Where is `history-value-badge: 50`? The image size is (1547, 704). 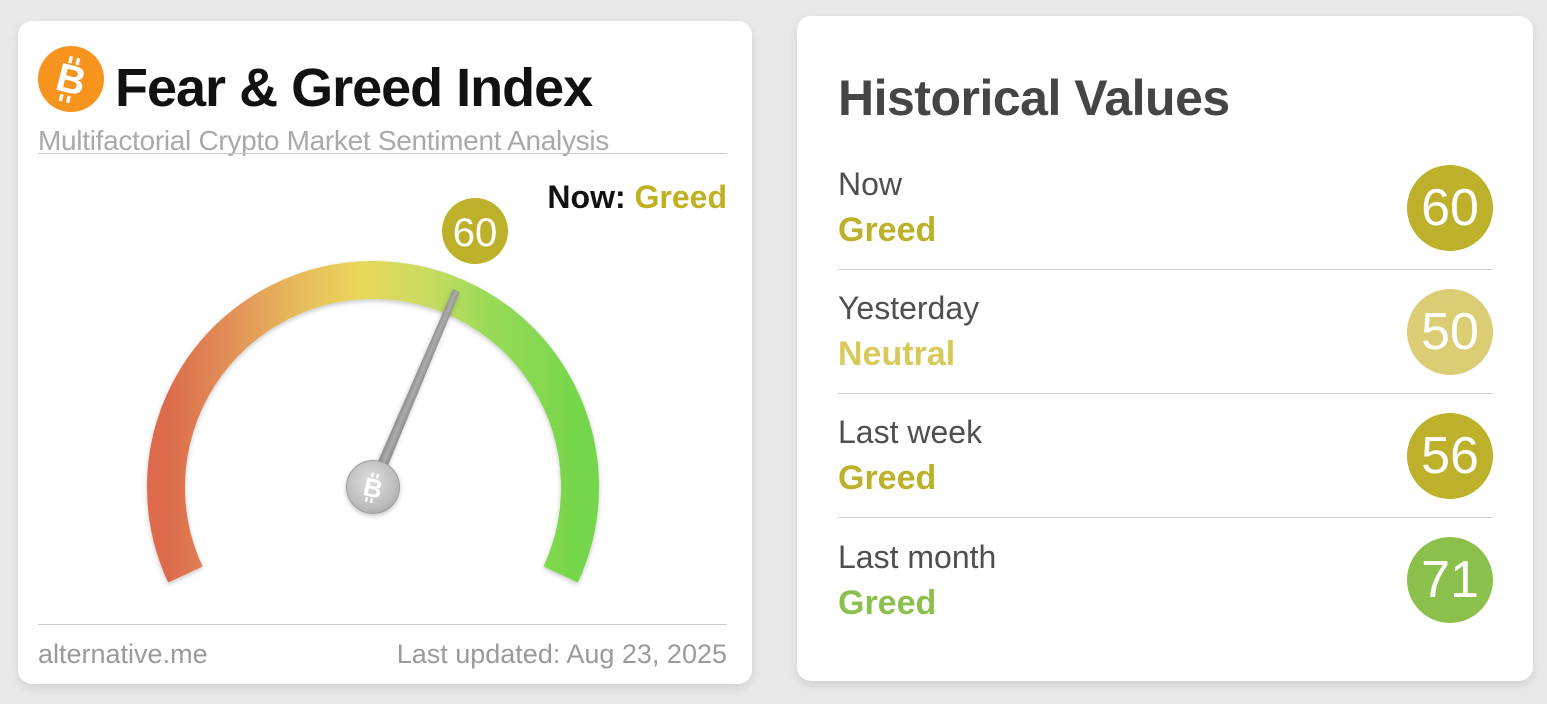 history-value-badge: 50 is located at coordinates (1450, 331).